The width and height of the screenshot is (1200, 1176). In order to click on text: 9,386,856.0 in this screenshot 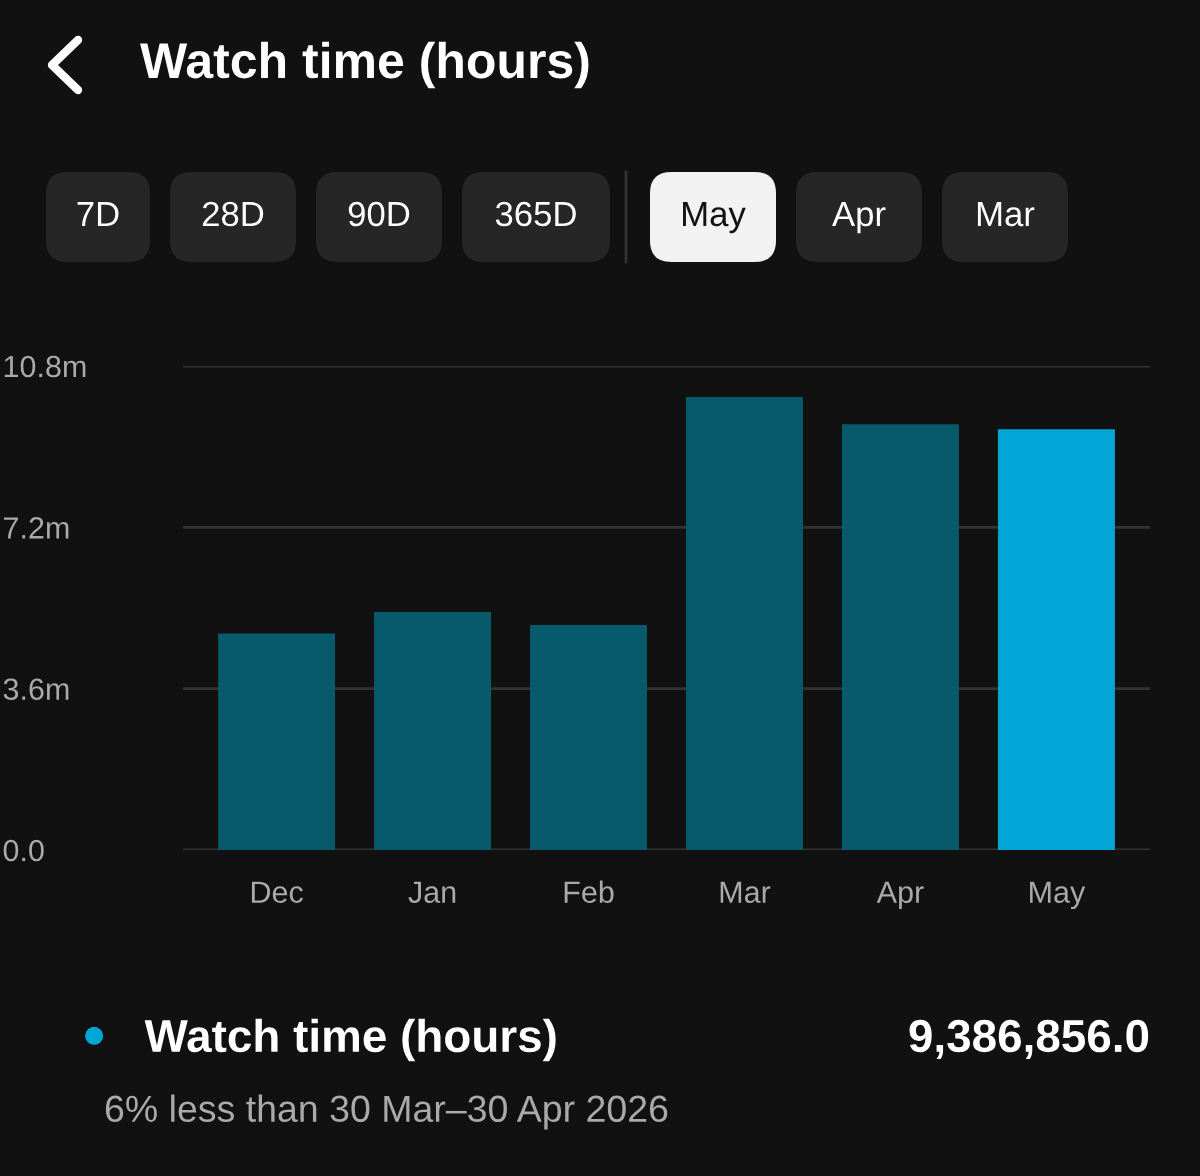, I will do `click(1029, 1039)`.